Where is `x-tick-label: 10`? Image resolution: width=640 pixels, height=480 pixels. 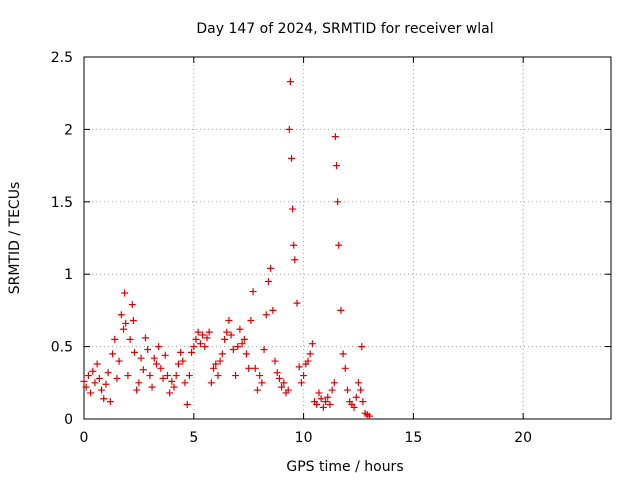 x-tick-label: 10 is located at coordinates (304, 438).